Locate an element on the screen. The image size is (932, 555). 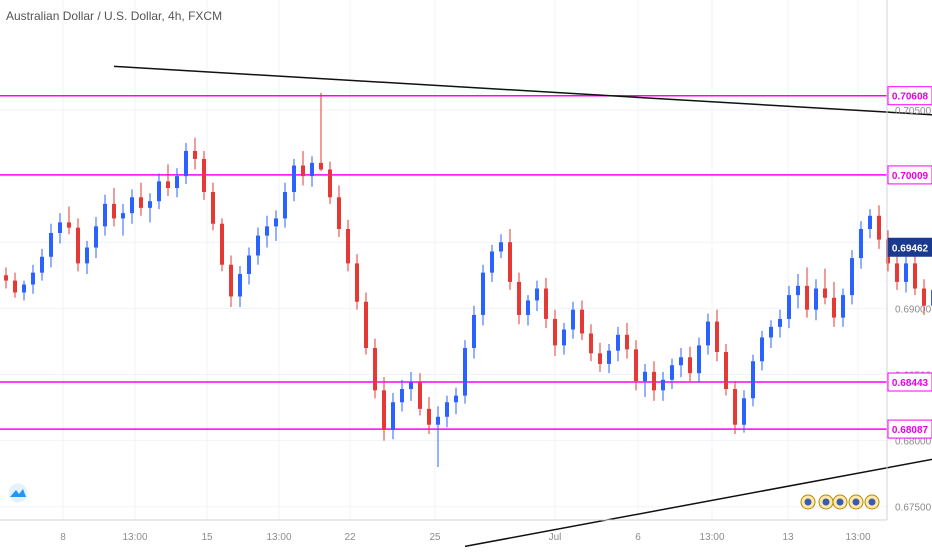
level-price-tag: 0.68443 is located at coordinates (909, 382).